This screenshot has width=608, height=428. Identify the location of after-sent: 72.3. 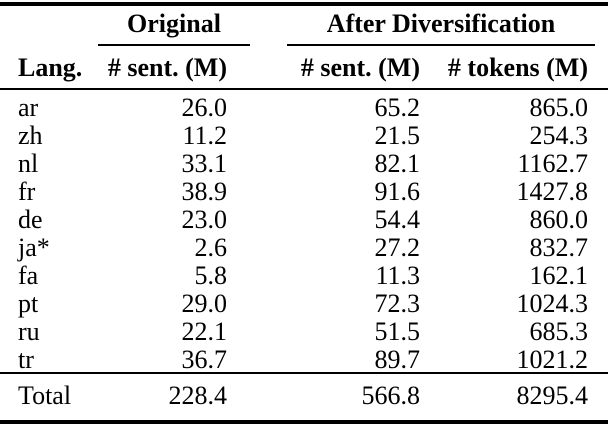
(397, 303).